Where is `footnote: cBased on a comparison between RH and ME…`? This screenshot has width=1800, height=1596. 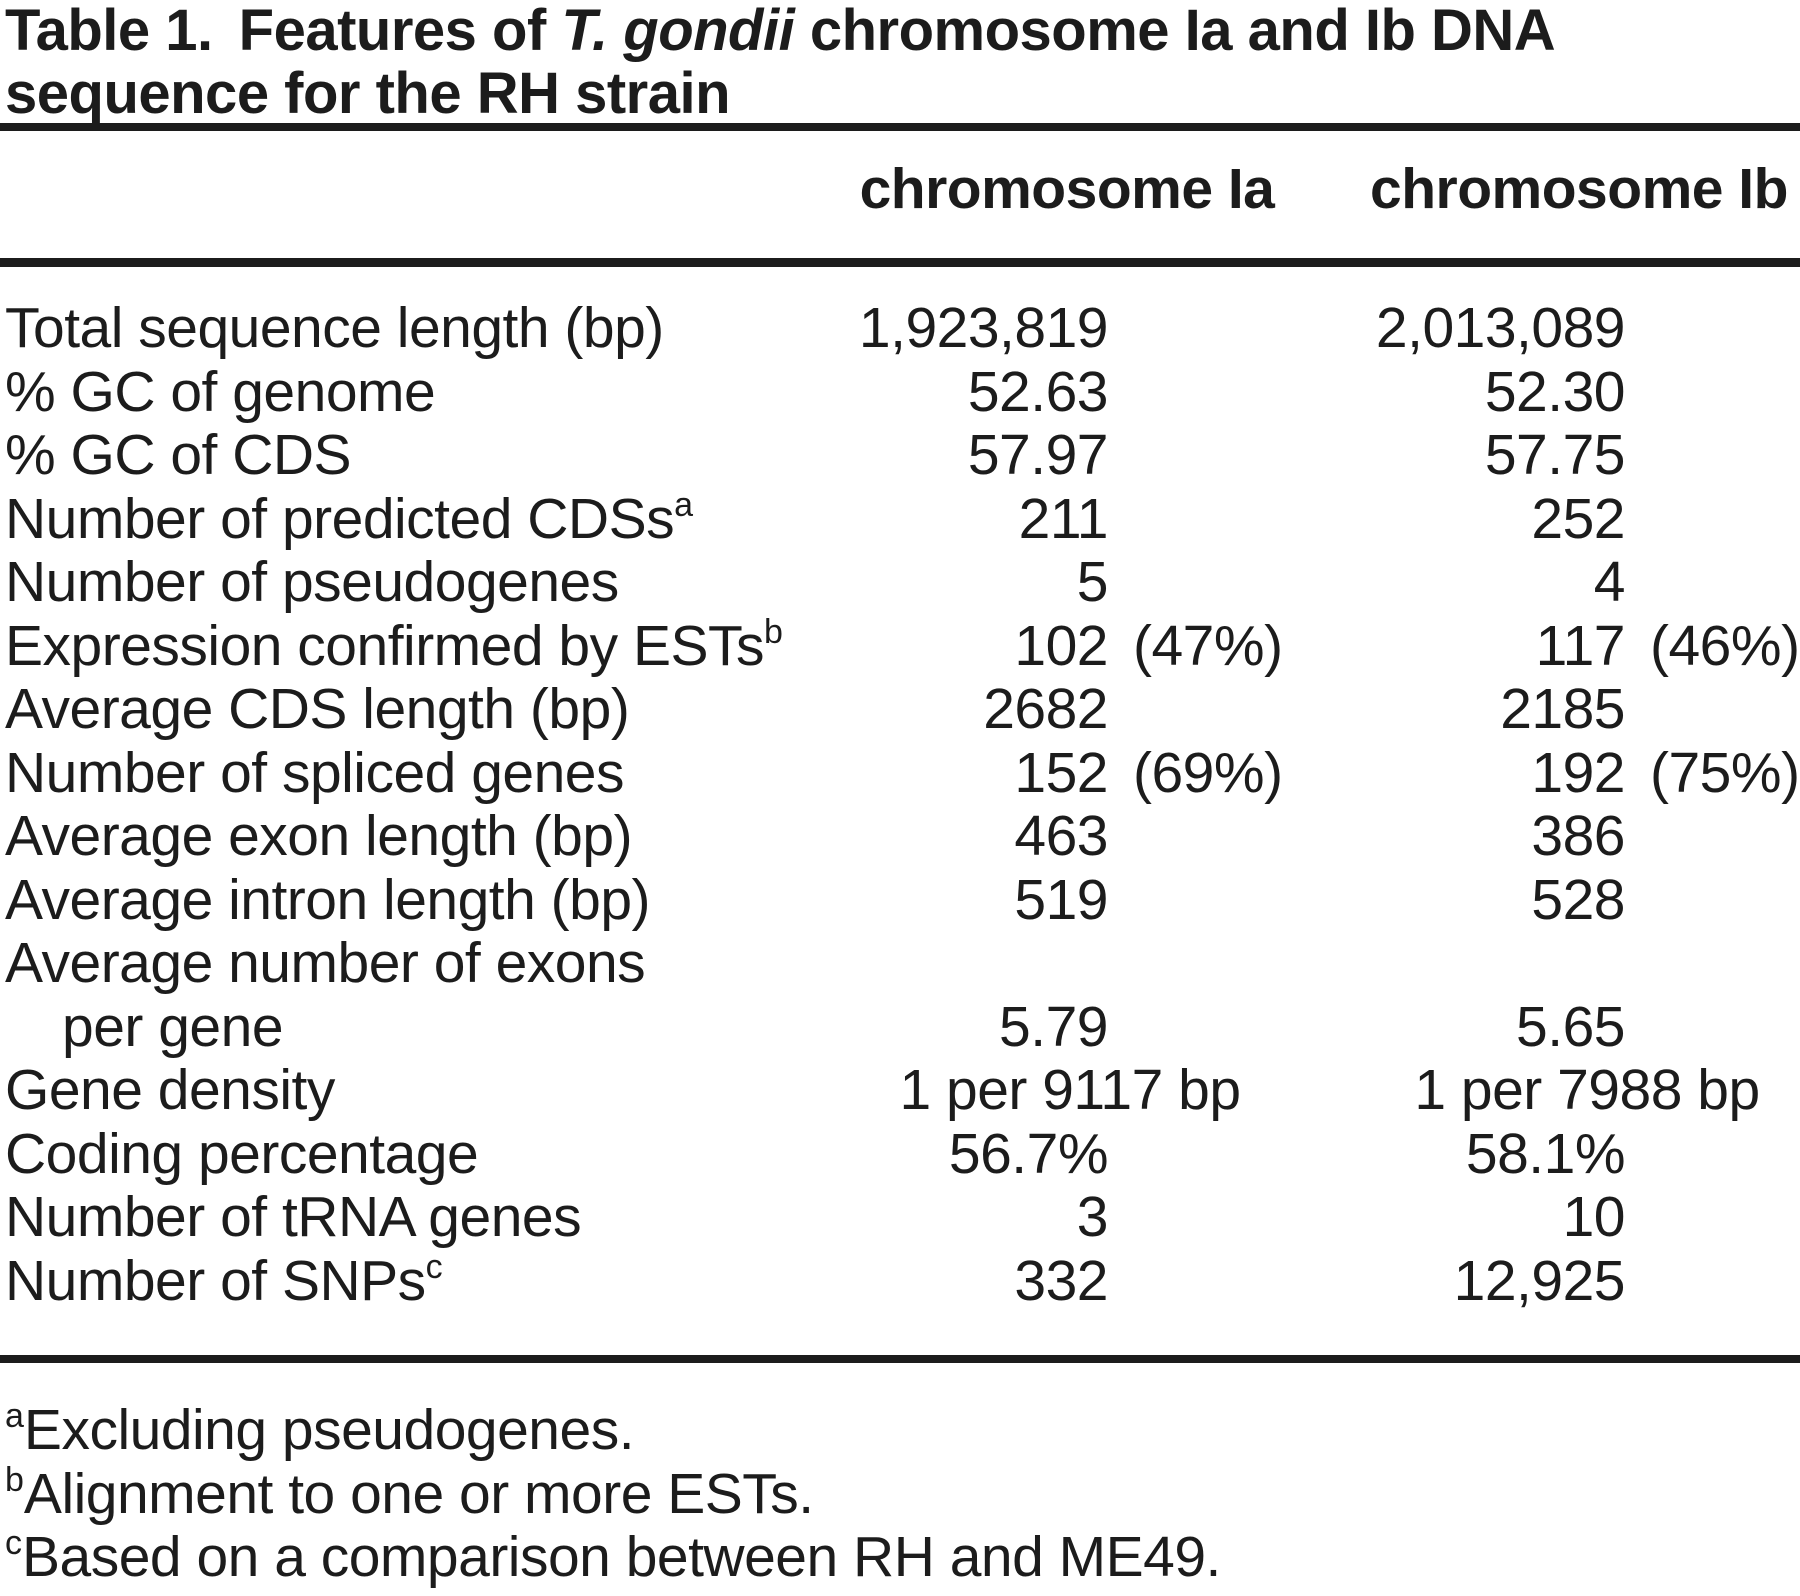
footnote: cBased on a comparison between RH and ME… is located at coordinates (900, 1557).